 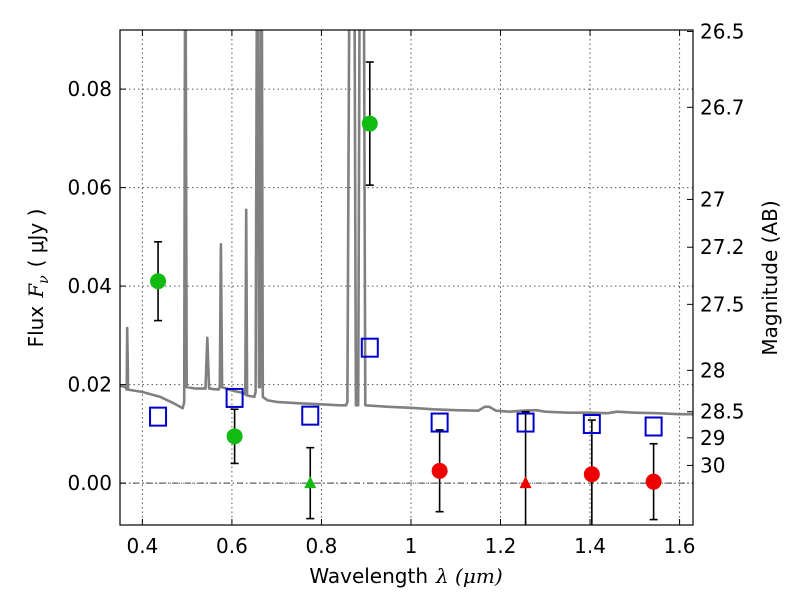 I want to click on y2-tick-label: 28, so click(x=712, y=370).